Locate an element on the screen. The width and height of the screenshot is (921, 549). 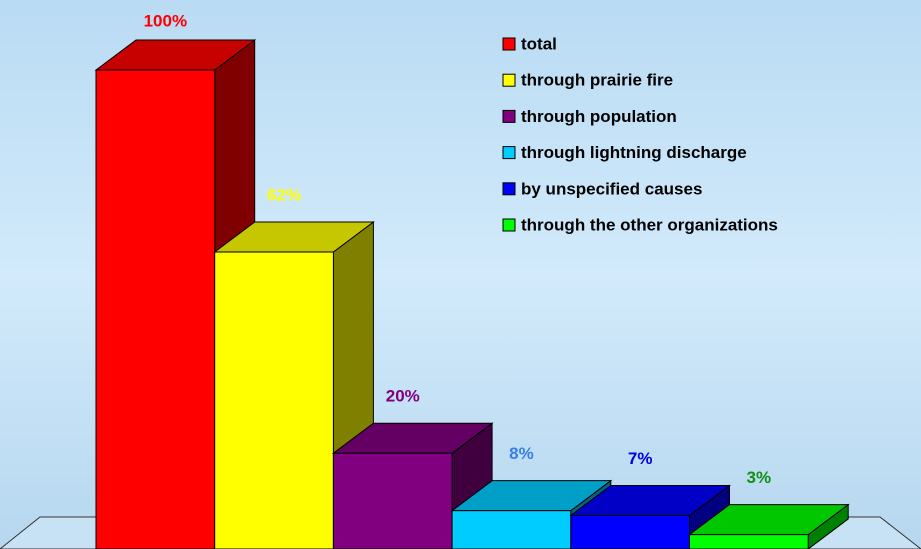
data-label: 20% is located at coordinates (403, 396).